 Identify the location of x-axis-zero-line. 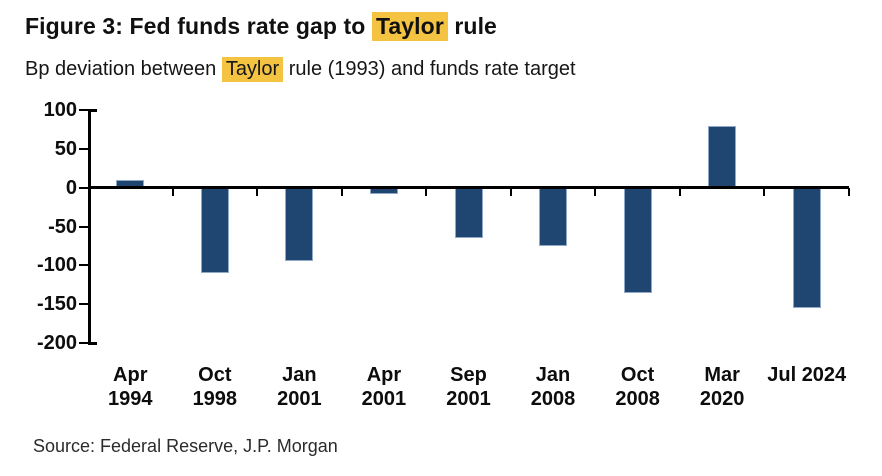
(468, 188).